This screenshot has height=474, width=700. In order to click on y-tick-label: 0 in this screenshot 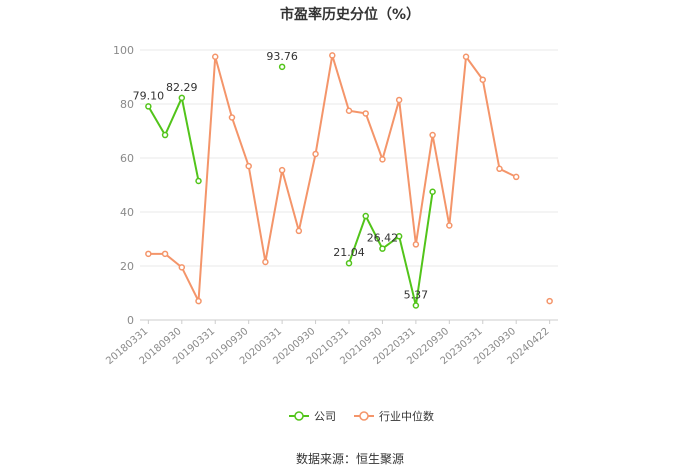, I will do `click(130, 320)`.